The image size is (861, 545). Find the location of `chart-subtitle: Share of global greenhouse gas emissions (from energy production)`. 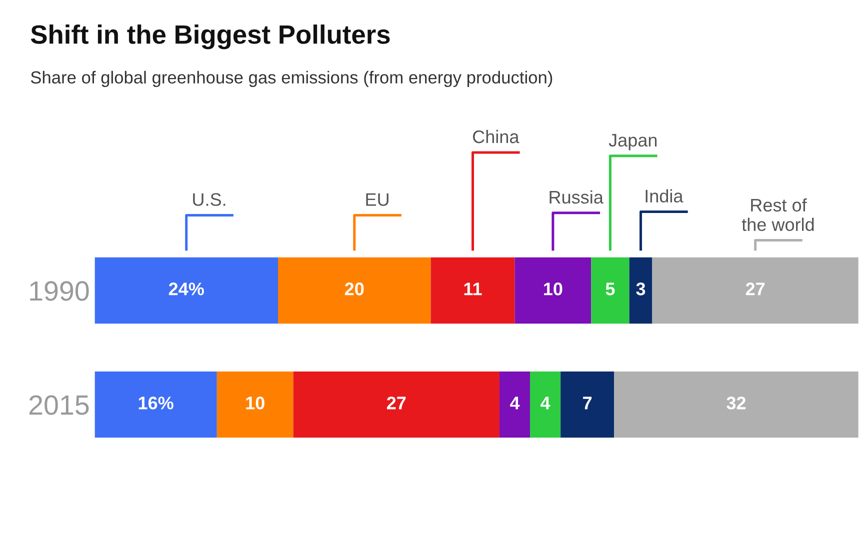

chart-subtitle: Share of global greenhouse gas emissions (from energy production) is located at coordinates (291, 79).